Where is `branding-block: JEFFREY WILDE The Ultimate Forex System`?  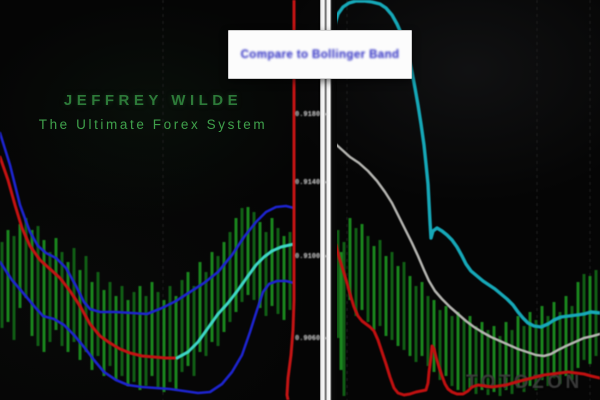 branding-block: JEFFREY WILDE The Ultimate Forex System is located at coordinates (153, 112).